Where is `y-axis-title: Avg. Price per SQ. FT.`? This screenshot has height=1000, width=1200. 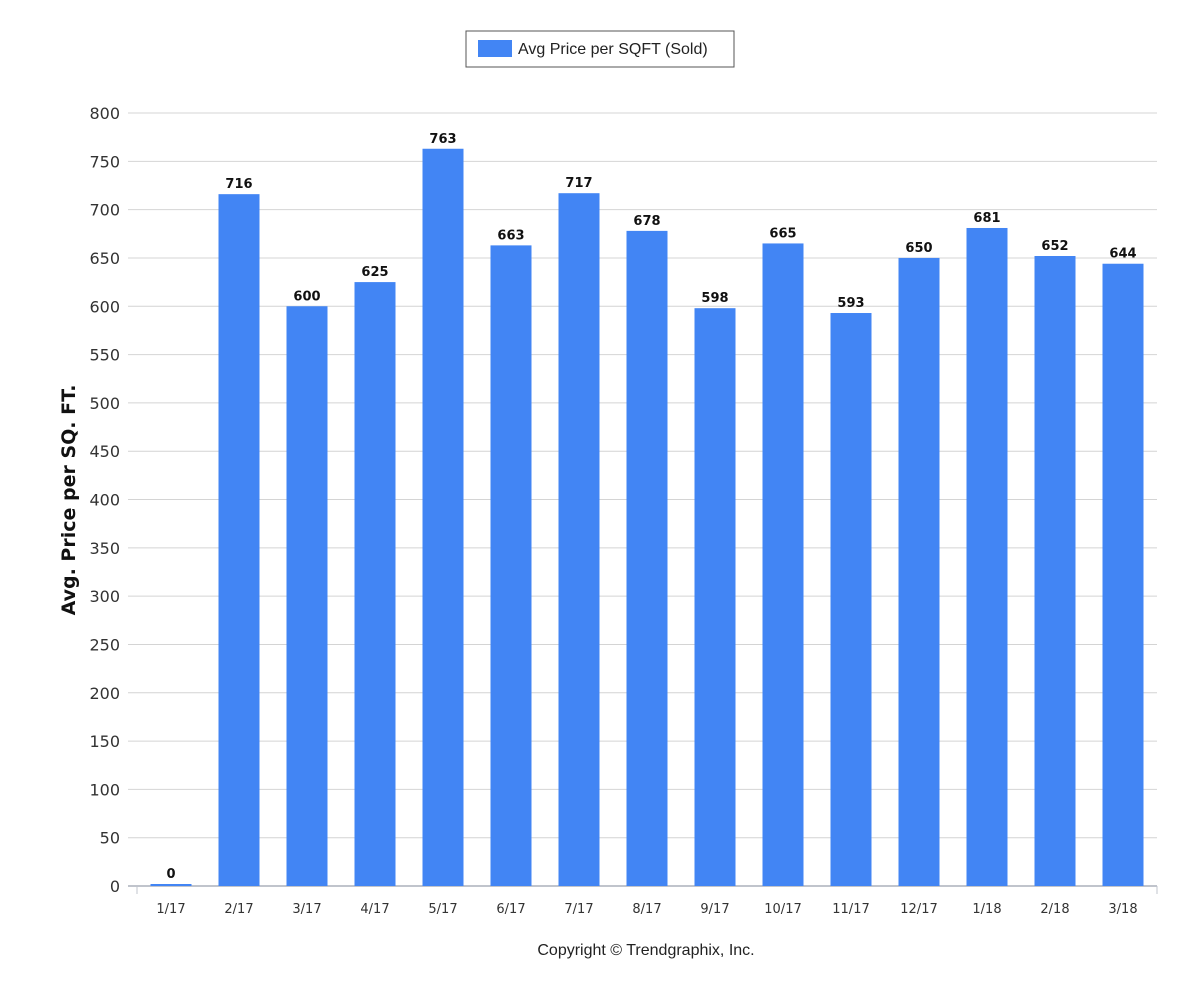
y-axis-title: Avg. Price per SQ. FT. is located at coordinates (69, 500).